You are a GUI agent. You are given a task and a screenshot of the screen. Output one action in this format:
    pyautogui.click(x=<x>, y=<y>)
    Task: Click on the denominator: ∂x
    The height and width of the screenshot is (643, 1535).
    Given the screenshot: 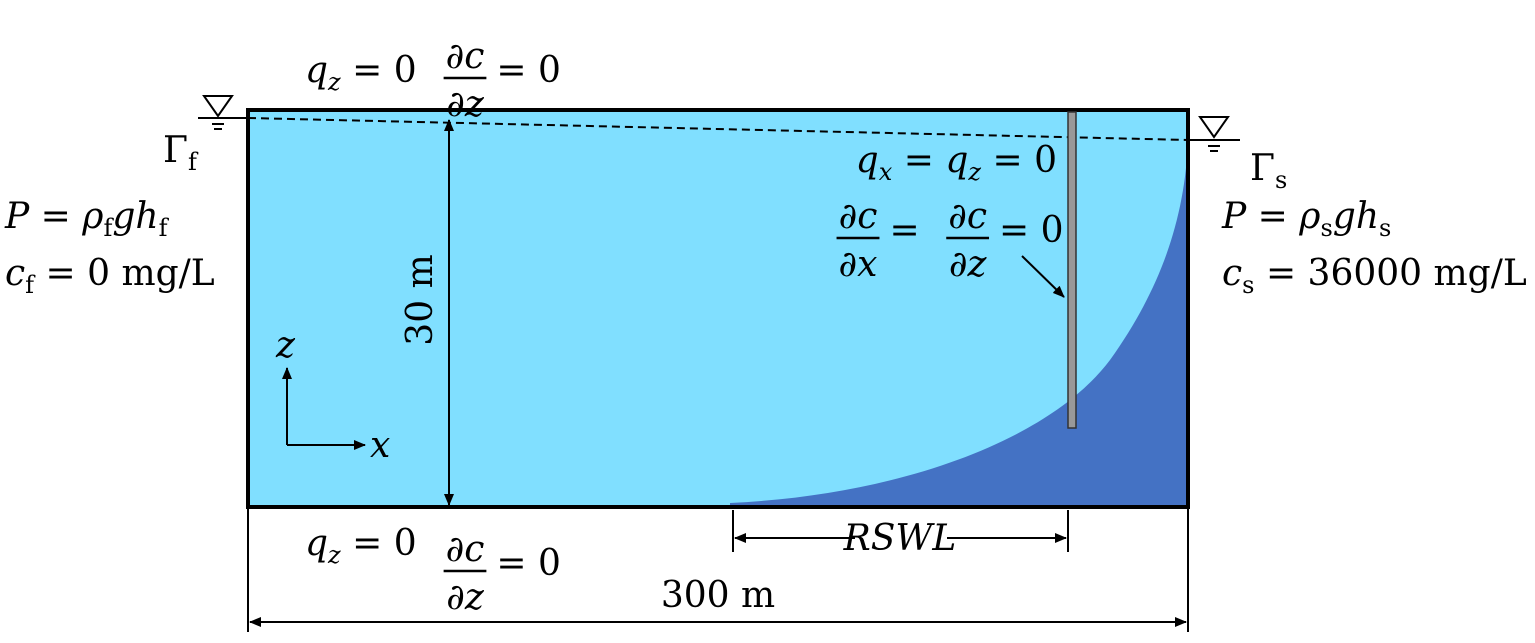 What is the action you would take?
    pyautogui.click(x=858, y=264)
    